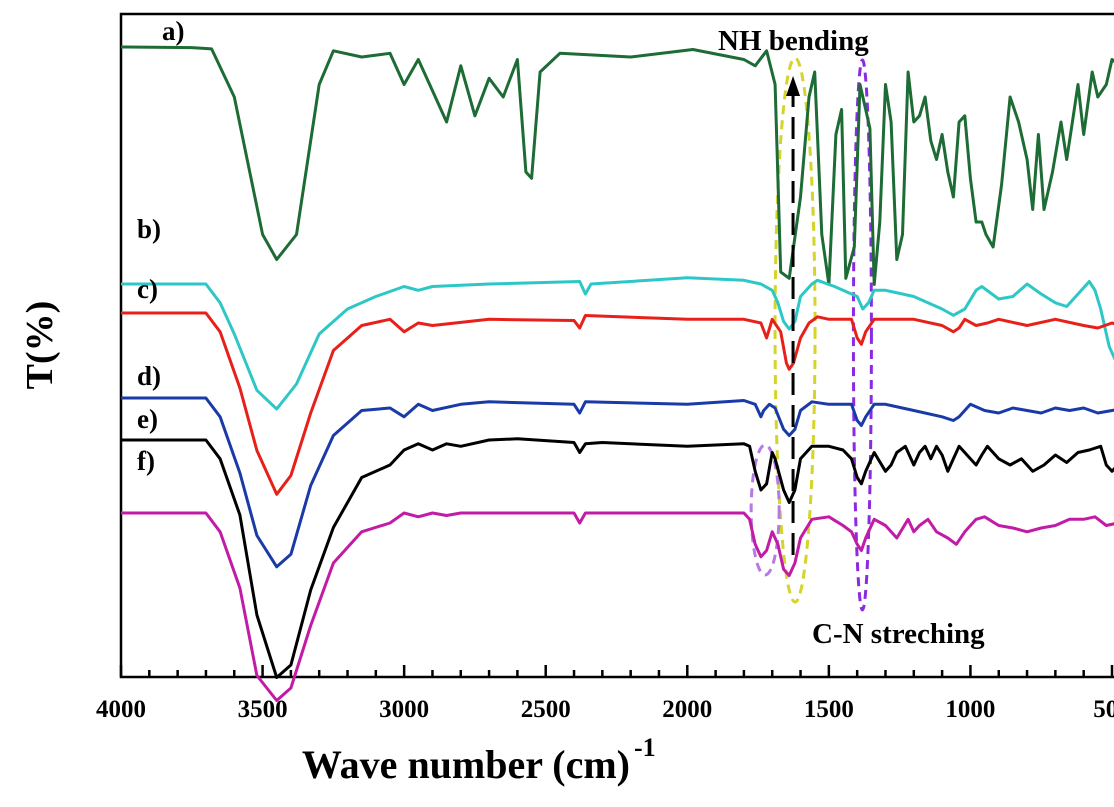 The height and width of the screenshot is (807, 1114). Describe the element at coordinates (263, 709) in the screenshot. I see `x-tick-label-3500: 3500` at that location.